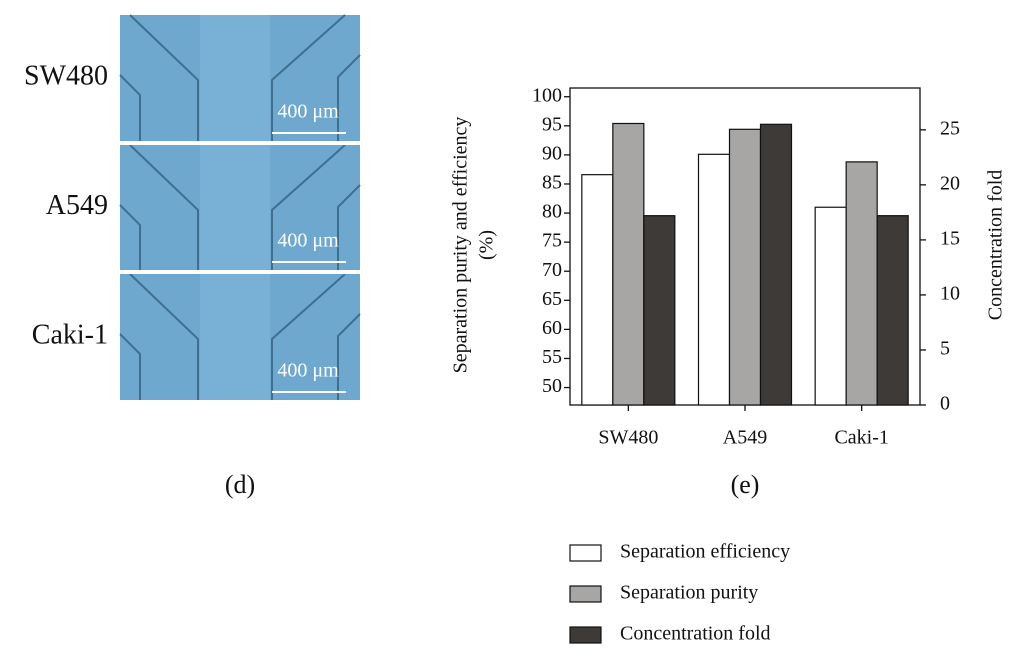 This screenshot has width=1021, height=664. Describe the element at coordinates (695, 634) in the screenshot. I see `legend-label: Concentration fold` at that location.